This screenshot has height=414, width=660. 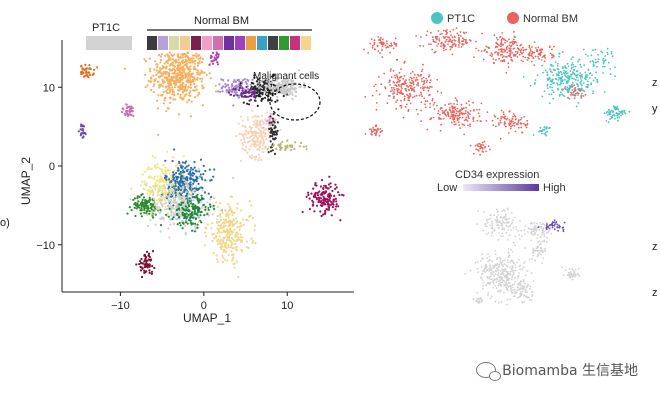 I want to click on legend-swatch-pt1c, so click(x=437, y=18).